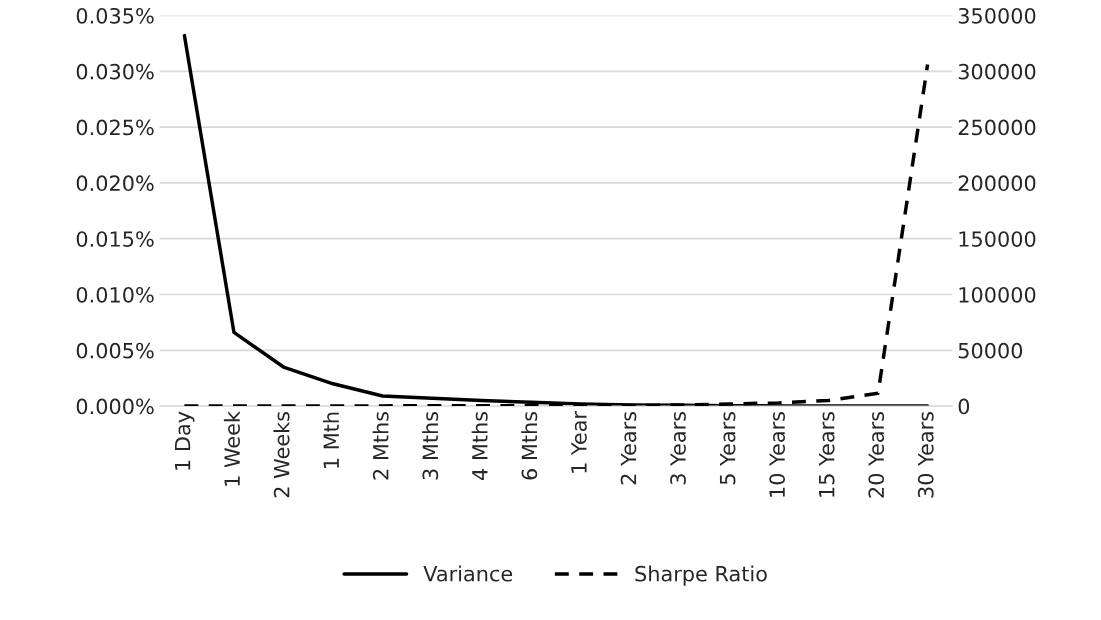 The height and width of the screenshot is (620, 1101). I want to click on y2-tick-label: 200000, so click(997, 183).